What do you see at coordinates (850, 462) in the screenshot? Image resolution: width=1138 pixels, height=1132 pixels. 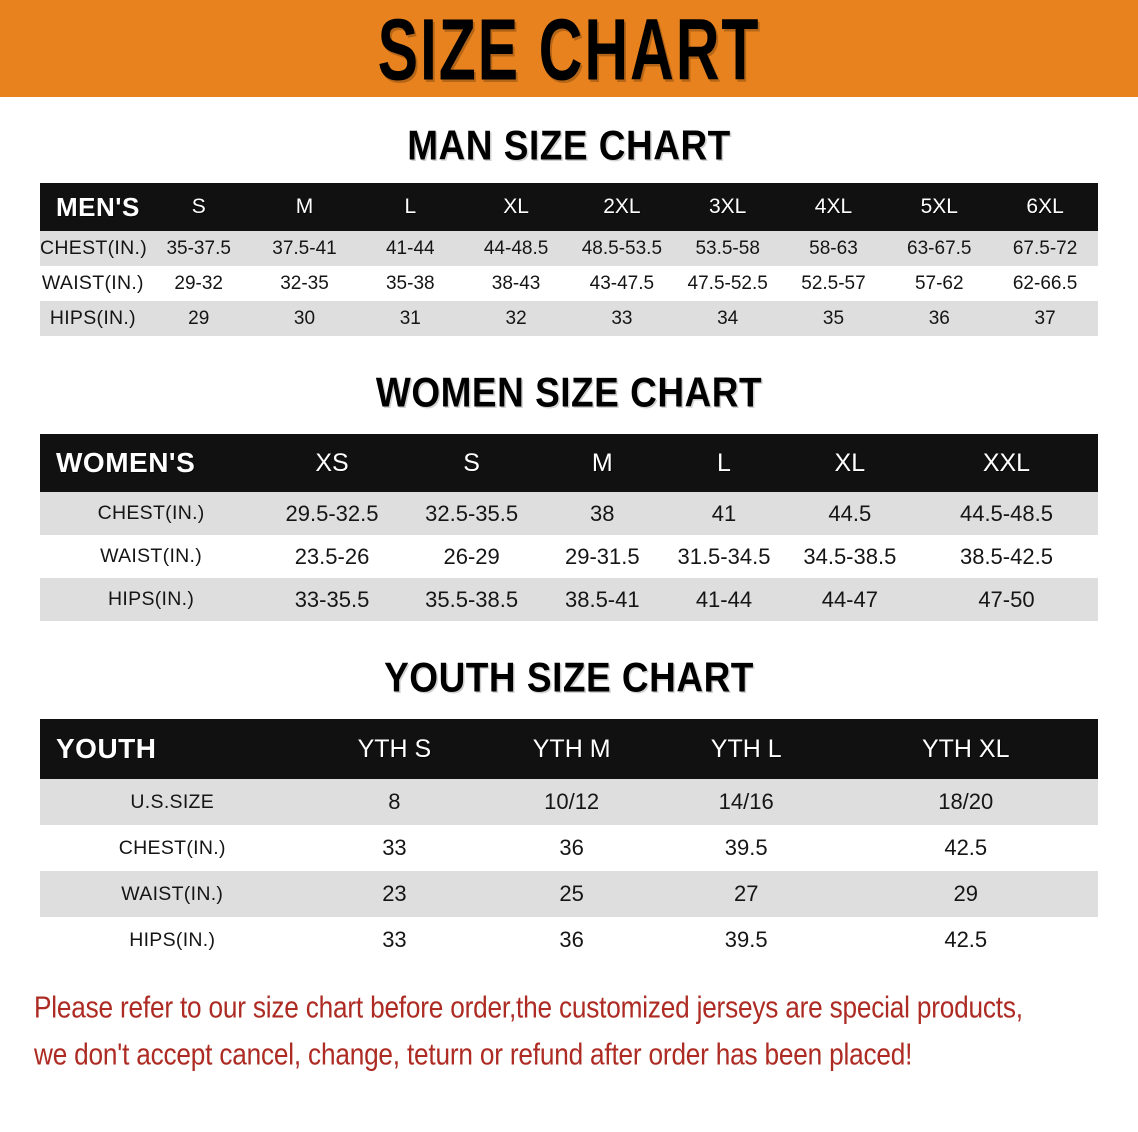 I see `women-column-header: XL` at bounding box center [850, 462].